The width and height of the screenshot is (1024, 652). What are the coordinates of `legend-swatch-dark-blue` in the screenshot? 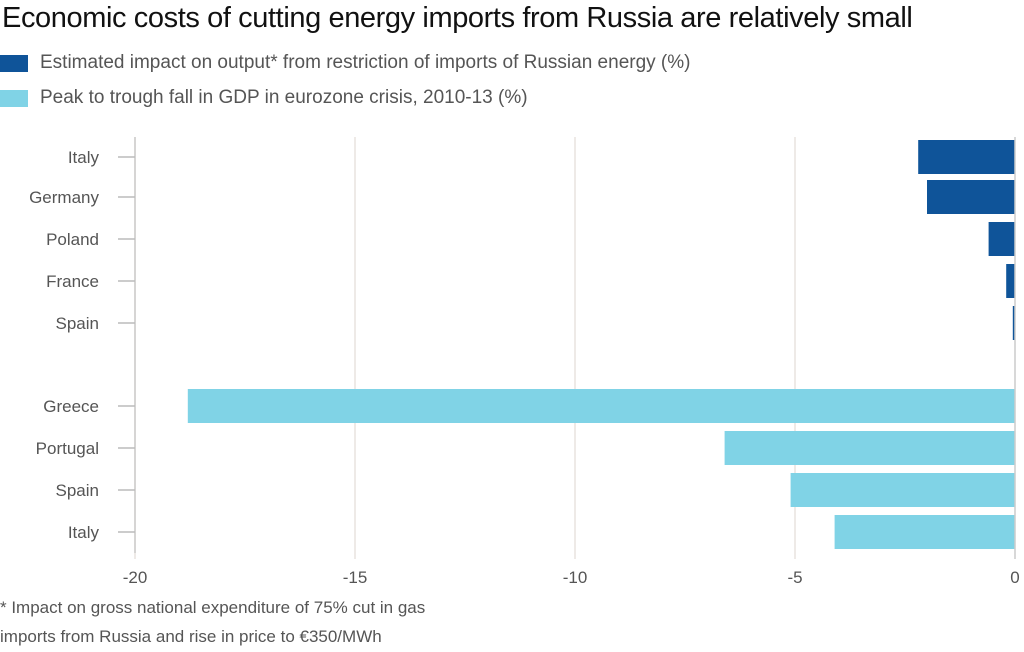 It's located at (14, 63).